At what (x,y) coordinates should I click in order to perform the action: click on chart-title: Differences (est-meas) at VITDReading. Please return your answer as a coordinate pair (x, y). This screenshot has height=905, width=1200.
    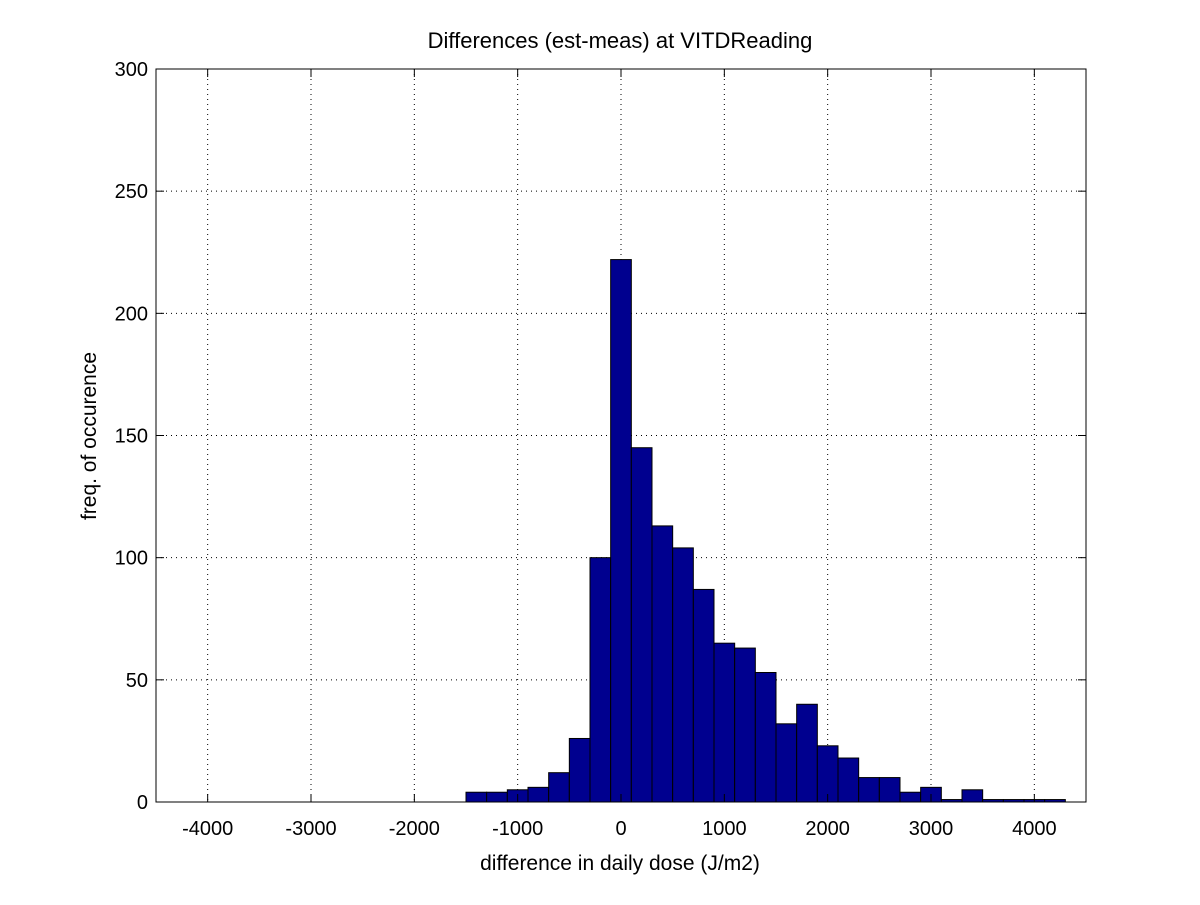
    Looking at the image, I should click on (620, 40).